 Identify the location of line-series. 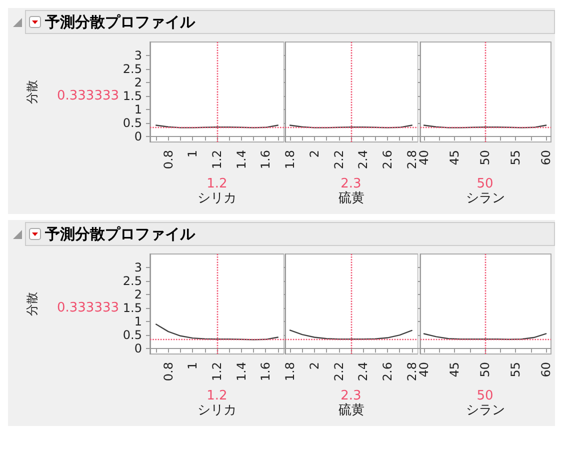
(217, 332).